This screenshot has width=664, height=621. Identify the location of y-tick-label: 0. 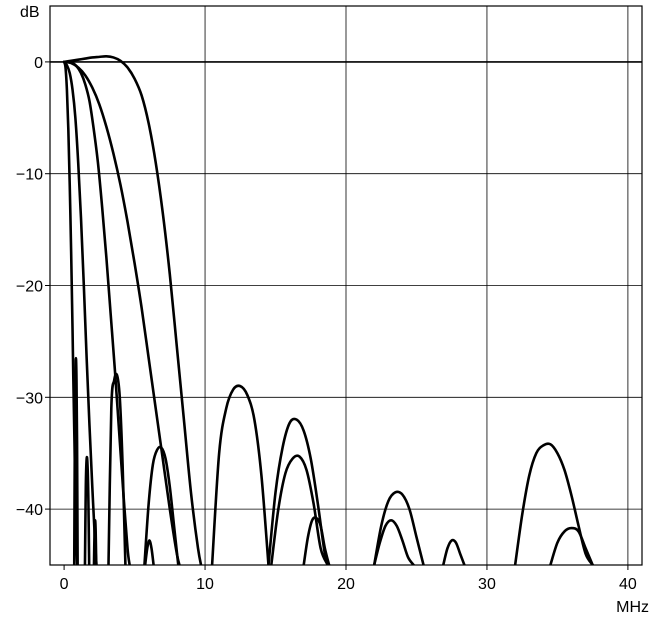
(38, 63).